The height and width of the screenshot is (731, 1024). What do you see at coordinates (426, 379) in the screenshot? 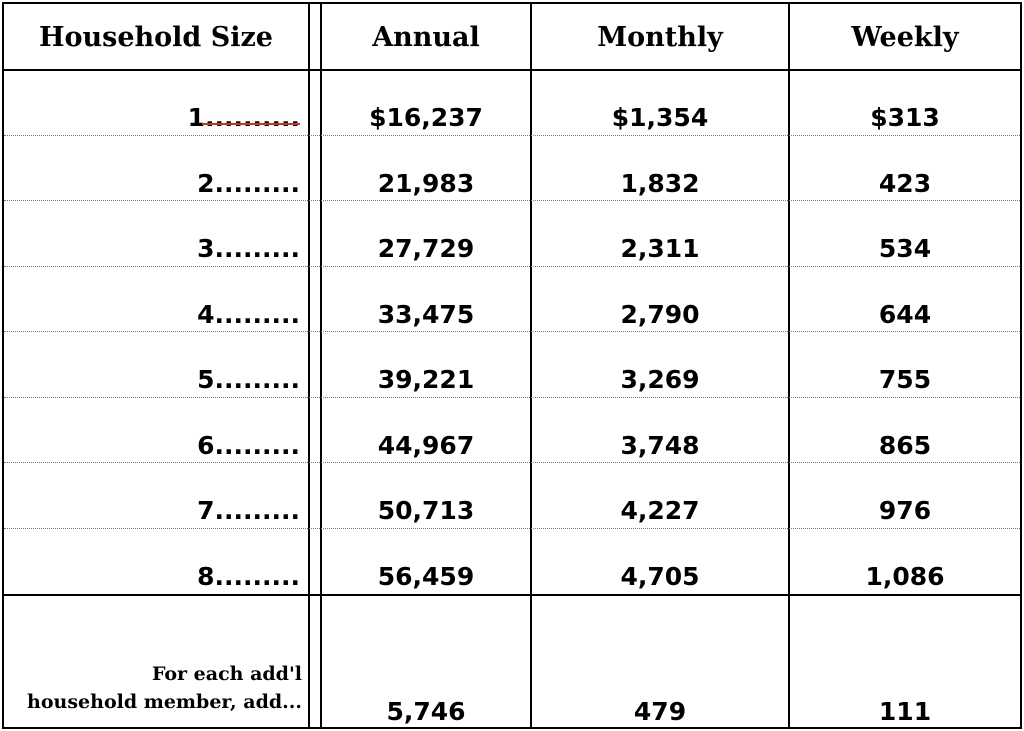
I see `row-annual-value: 39,221` at bounding box center [426, 379].